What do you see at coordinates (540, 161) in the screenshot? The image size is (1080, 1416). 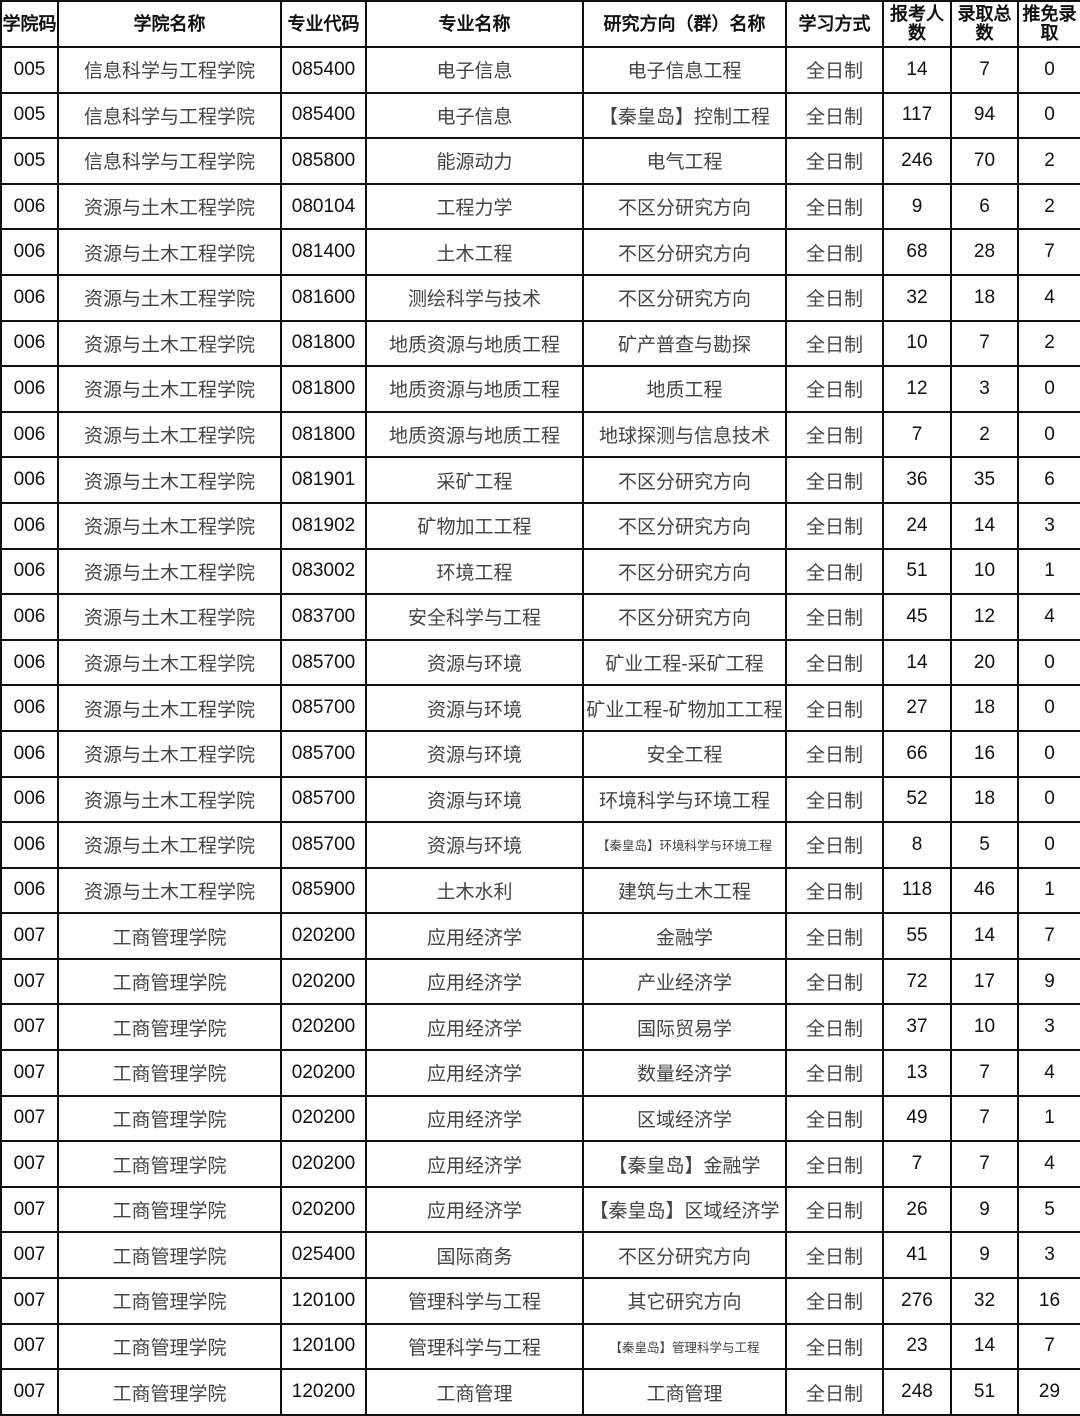 I see `table-row: 005 信息科学与工程学院 085800 能源动力 电气工程 全日制 246 70 2` at bounding box center [540, 161].